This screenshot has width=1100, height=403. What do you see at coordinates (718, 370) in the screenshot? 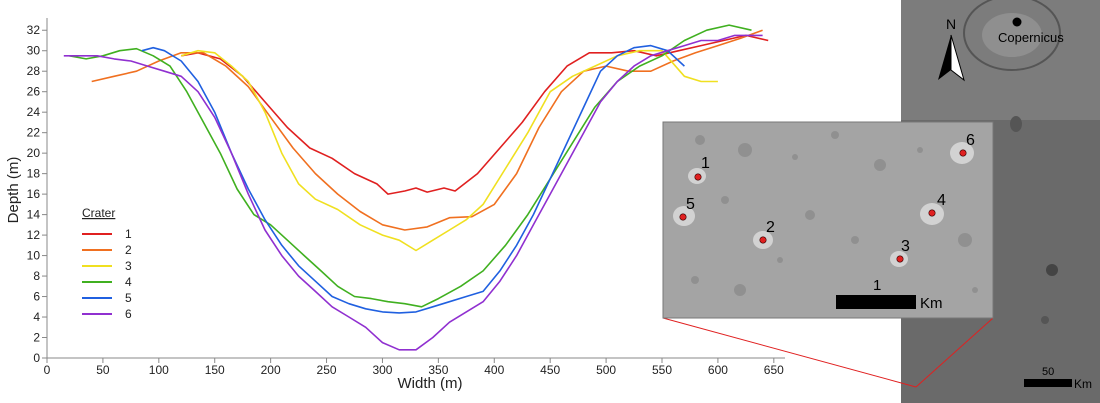
I see `x-tick-label: 600` at bounding box center [718, 370].